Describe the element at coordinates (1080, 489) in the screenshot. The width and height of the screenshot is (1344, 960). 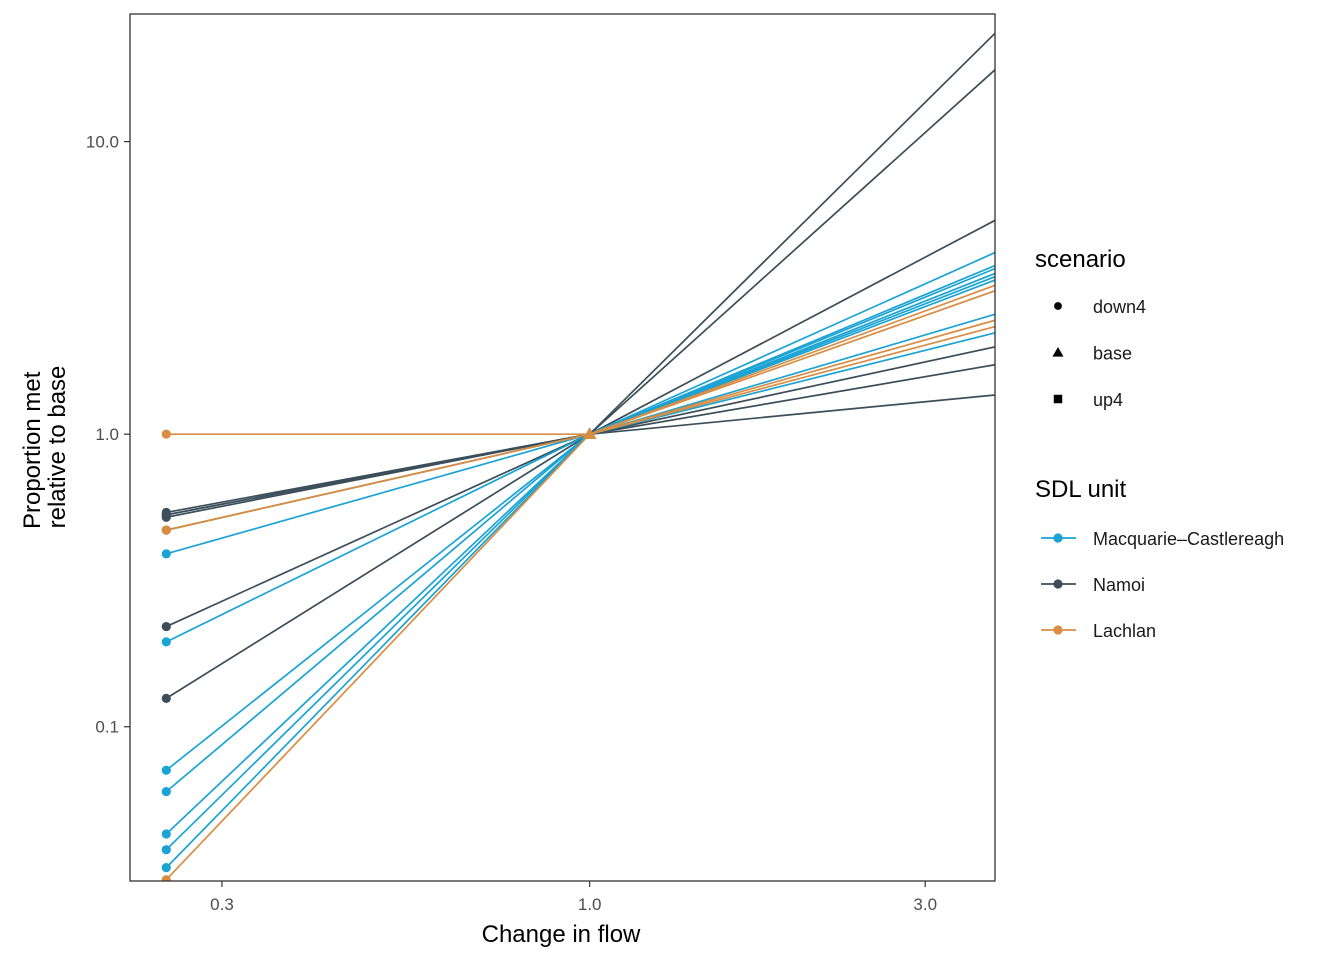
I see `legend-unit-title: SDL unit` at that location.